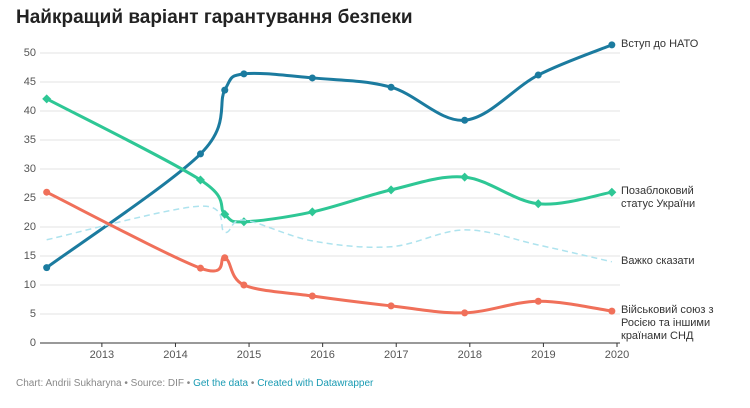 This screenshot has height=408, width=750. Describe the element at coordinates (617, 355) in the screenshot. I see `x-tick-label: 2020` at that location.